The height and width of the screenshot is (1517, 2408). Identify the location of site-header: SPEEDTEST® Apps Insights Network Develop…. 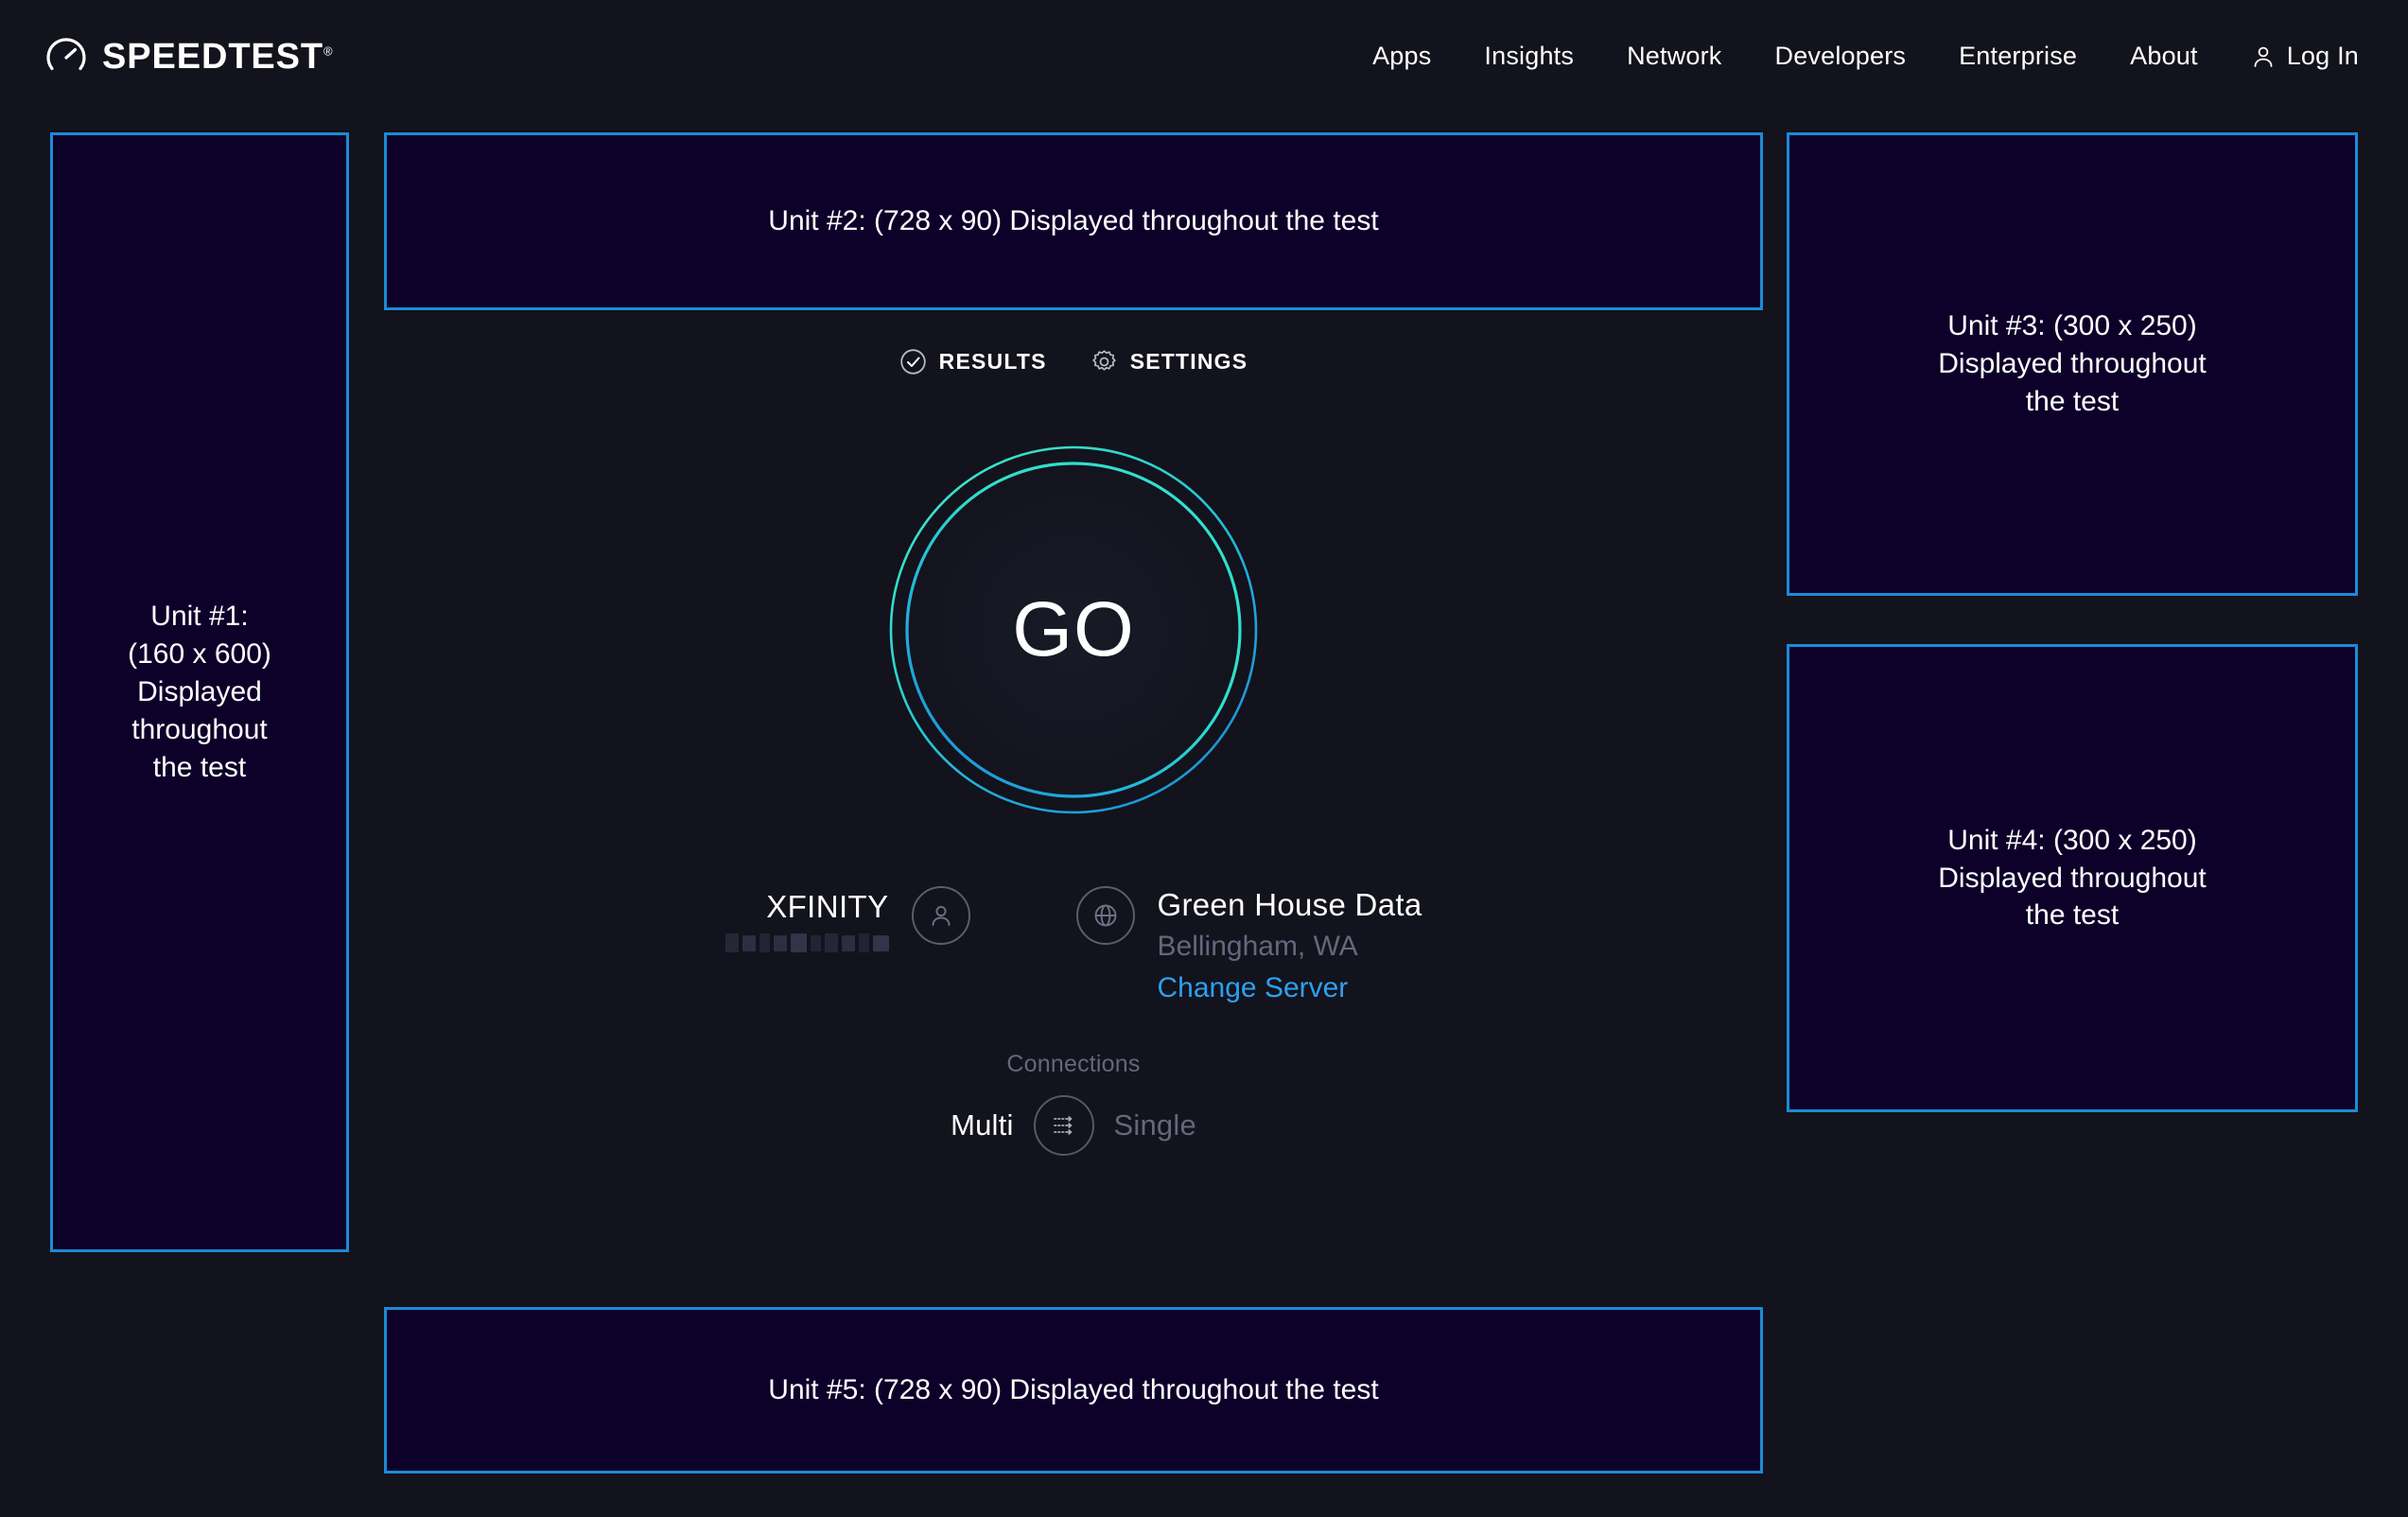
(1204, 53).